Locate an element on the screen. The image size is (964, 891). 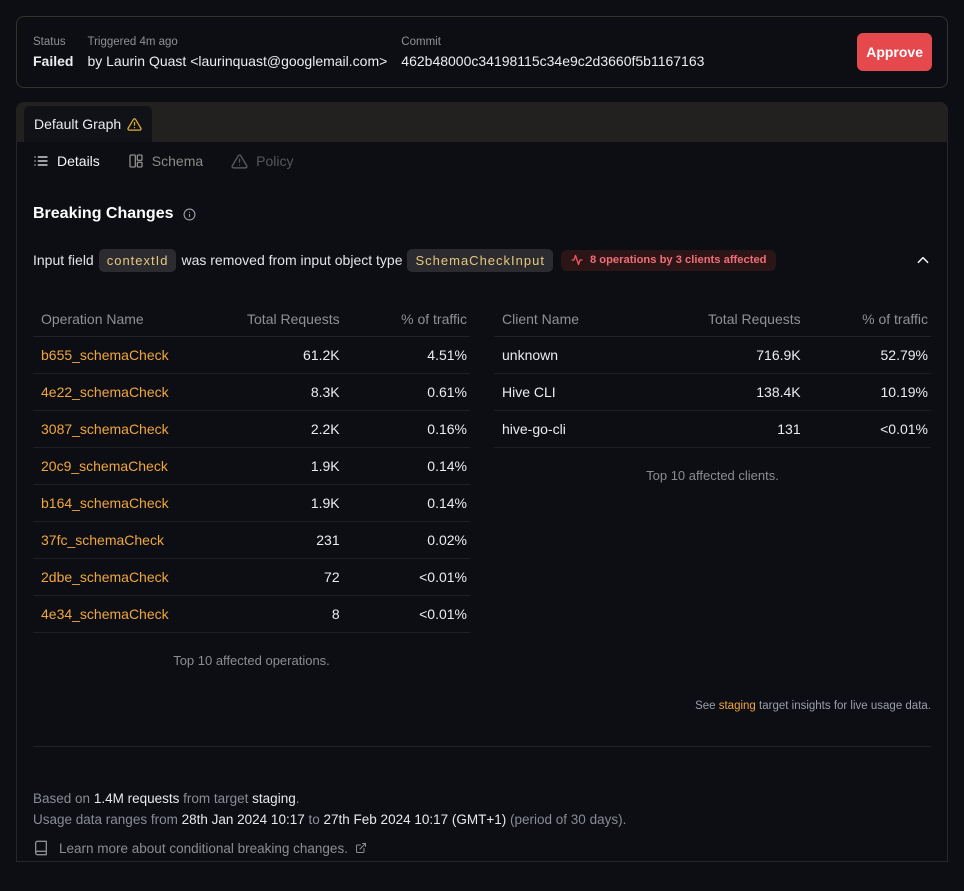
type-code-chip: SchemaCheckInput is located at coordinates (480, 260).